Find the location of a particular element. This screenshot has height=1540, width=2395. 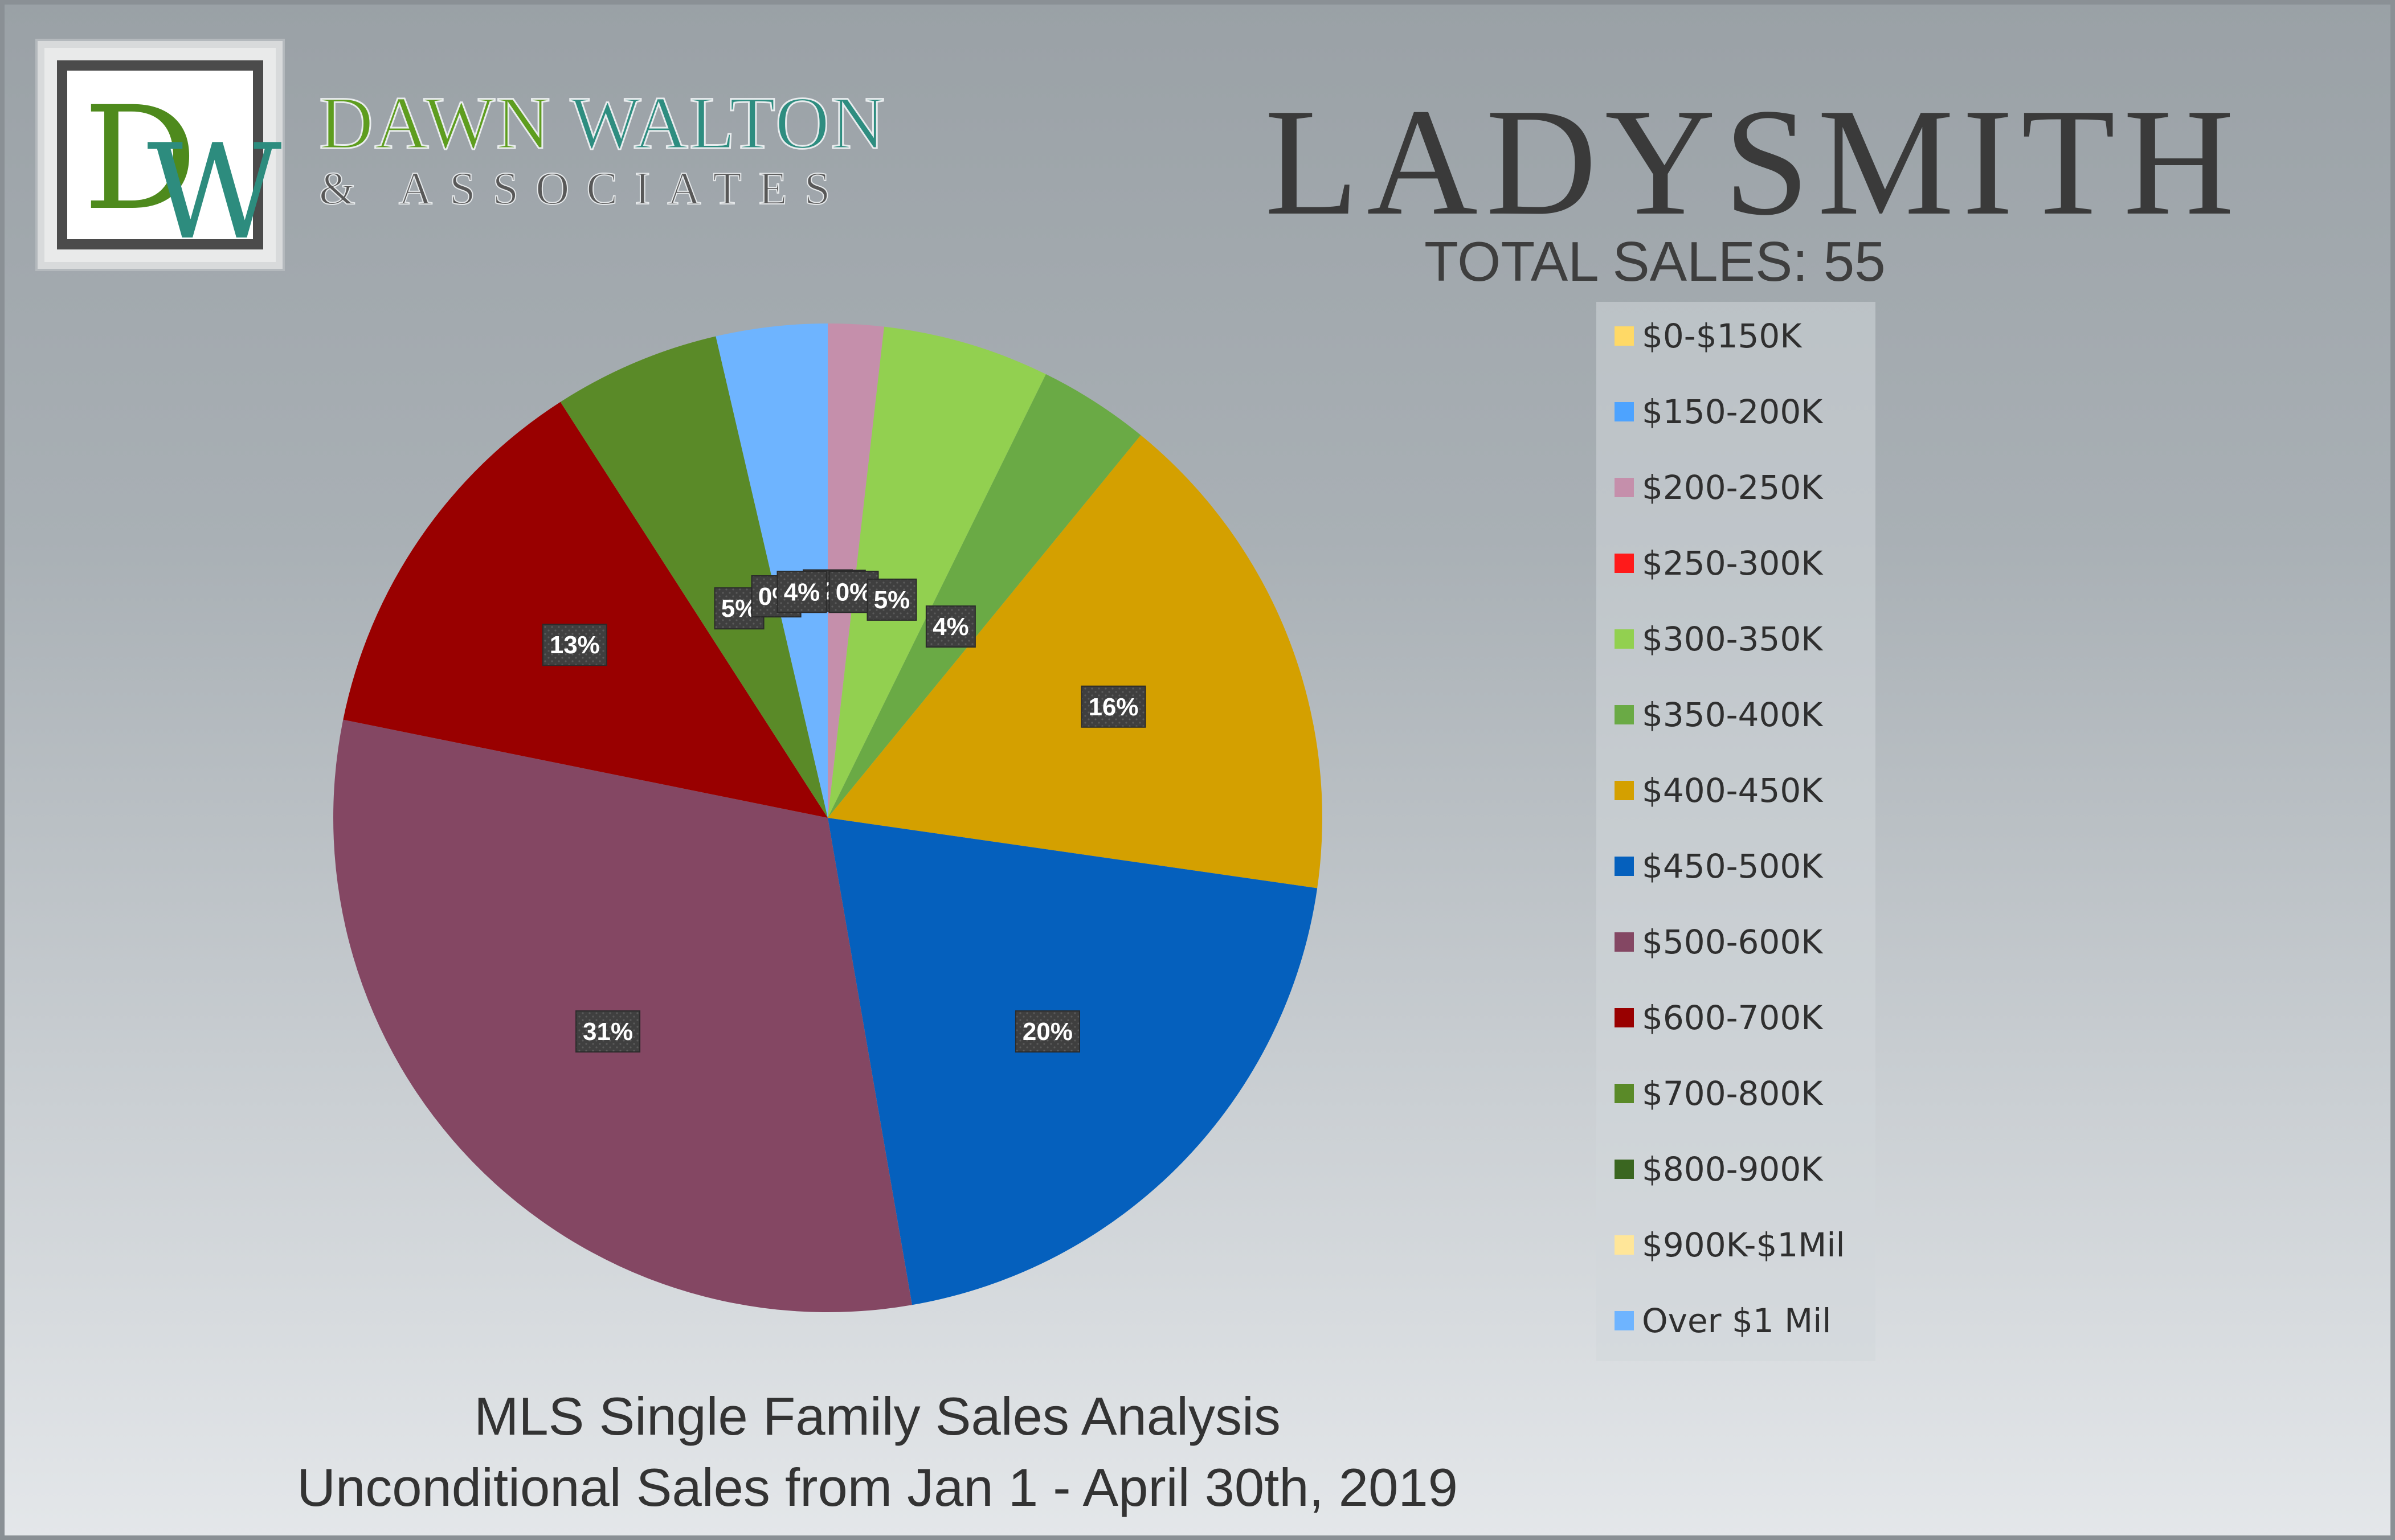

logo-monogram-frame: D W is located at coordinates (169, 159).